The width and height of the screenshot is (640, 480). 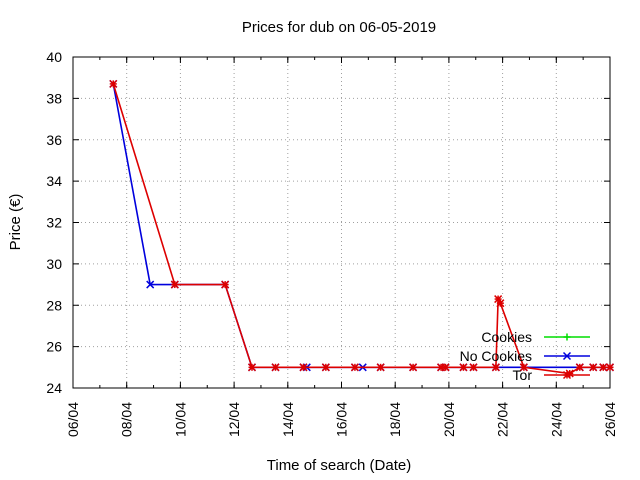 I want to click on legend-label: Cookies, so click(x=506, y=337).